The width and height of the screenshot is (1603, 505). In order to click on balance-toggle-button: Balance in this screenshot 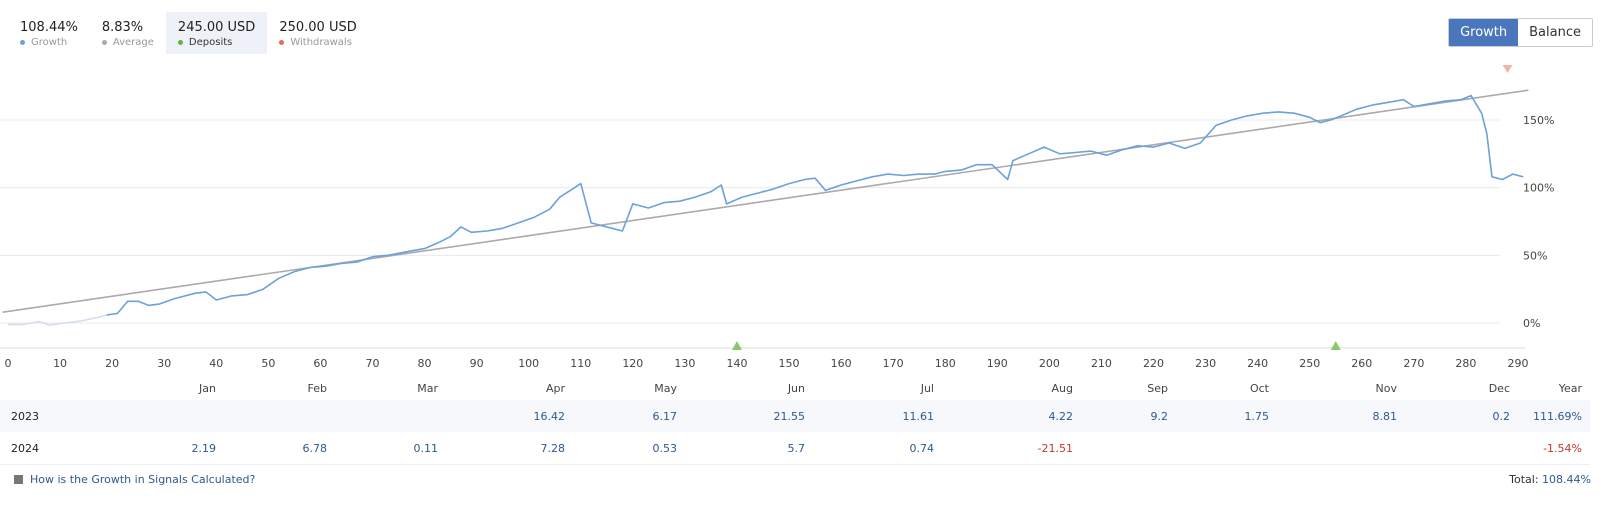, I will do `click(1555, 32)`.